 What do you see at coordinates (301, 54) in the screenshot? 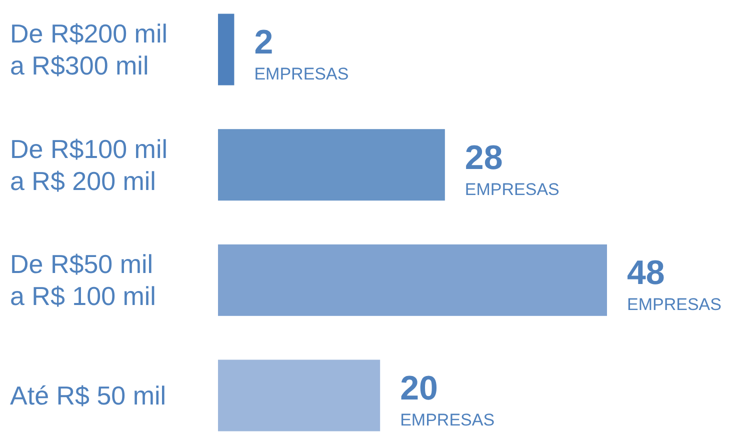
I see `data-label: 2 EMPRESAS` at bounding box center [301, 54].